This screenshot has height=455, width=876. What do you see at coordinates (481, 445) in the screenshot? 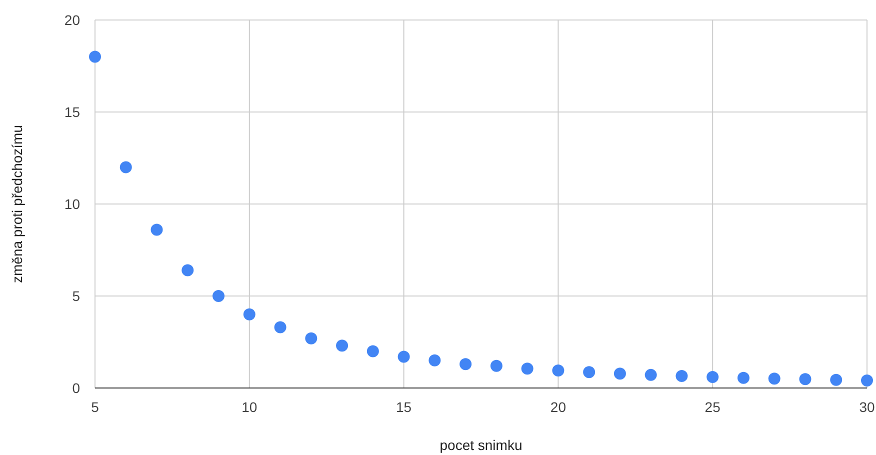
I see `x-axis-title: pocet snimku` at bounding box center [481, 445].